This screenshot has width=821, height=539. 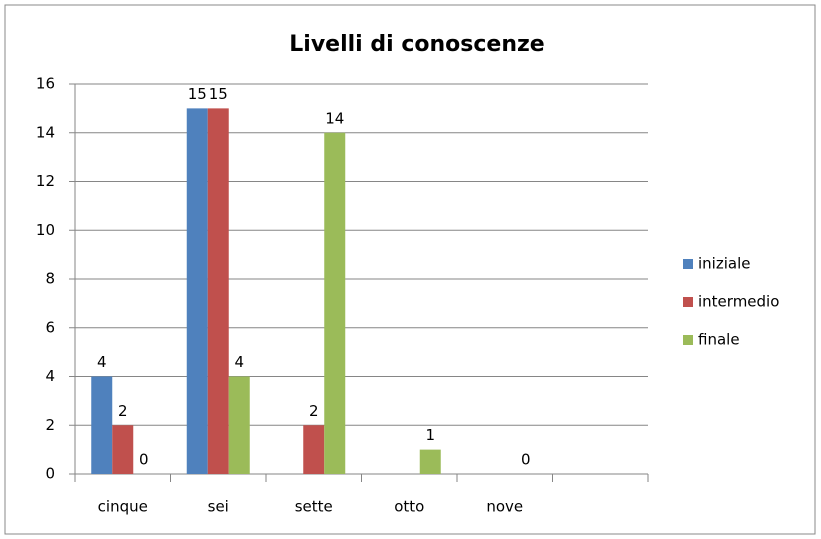 What do you see at coordinates (45, 181) in the screenshot?
I see `y-tick-label: 12` at bounding box center [45, 181].